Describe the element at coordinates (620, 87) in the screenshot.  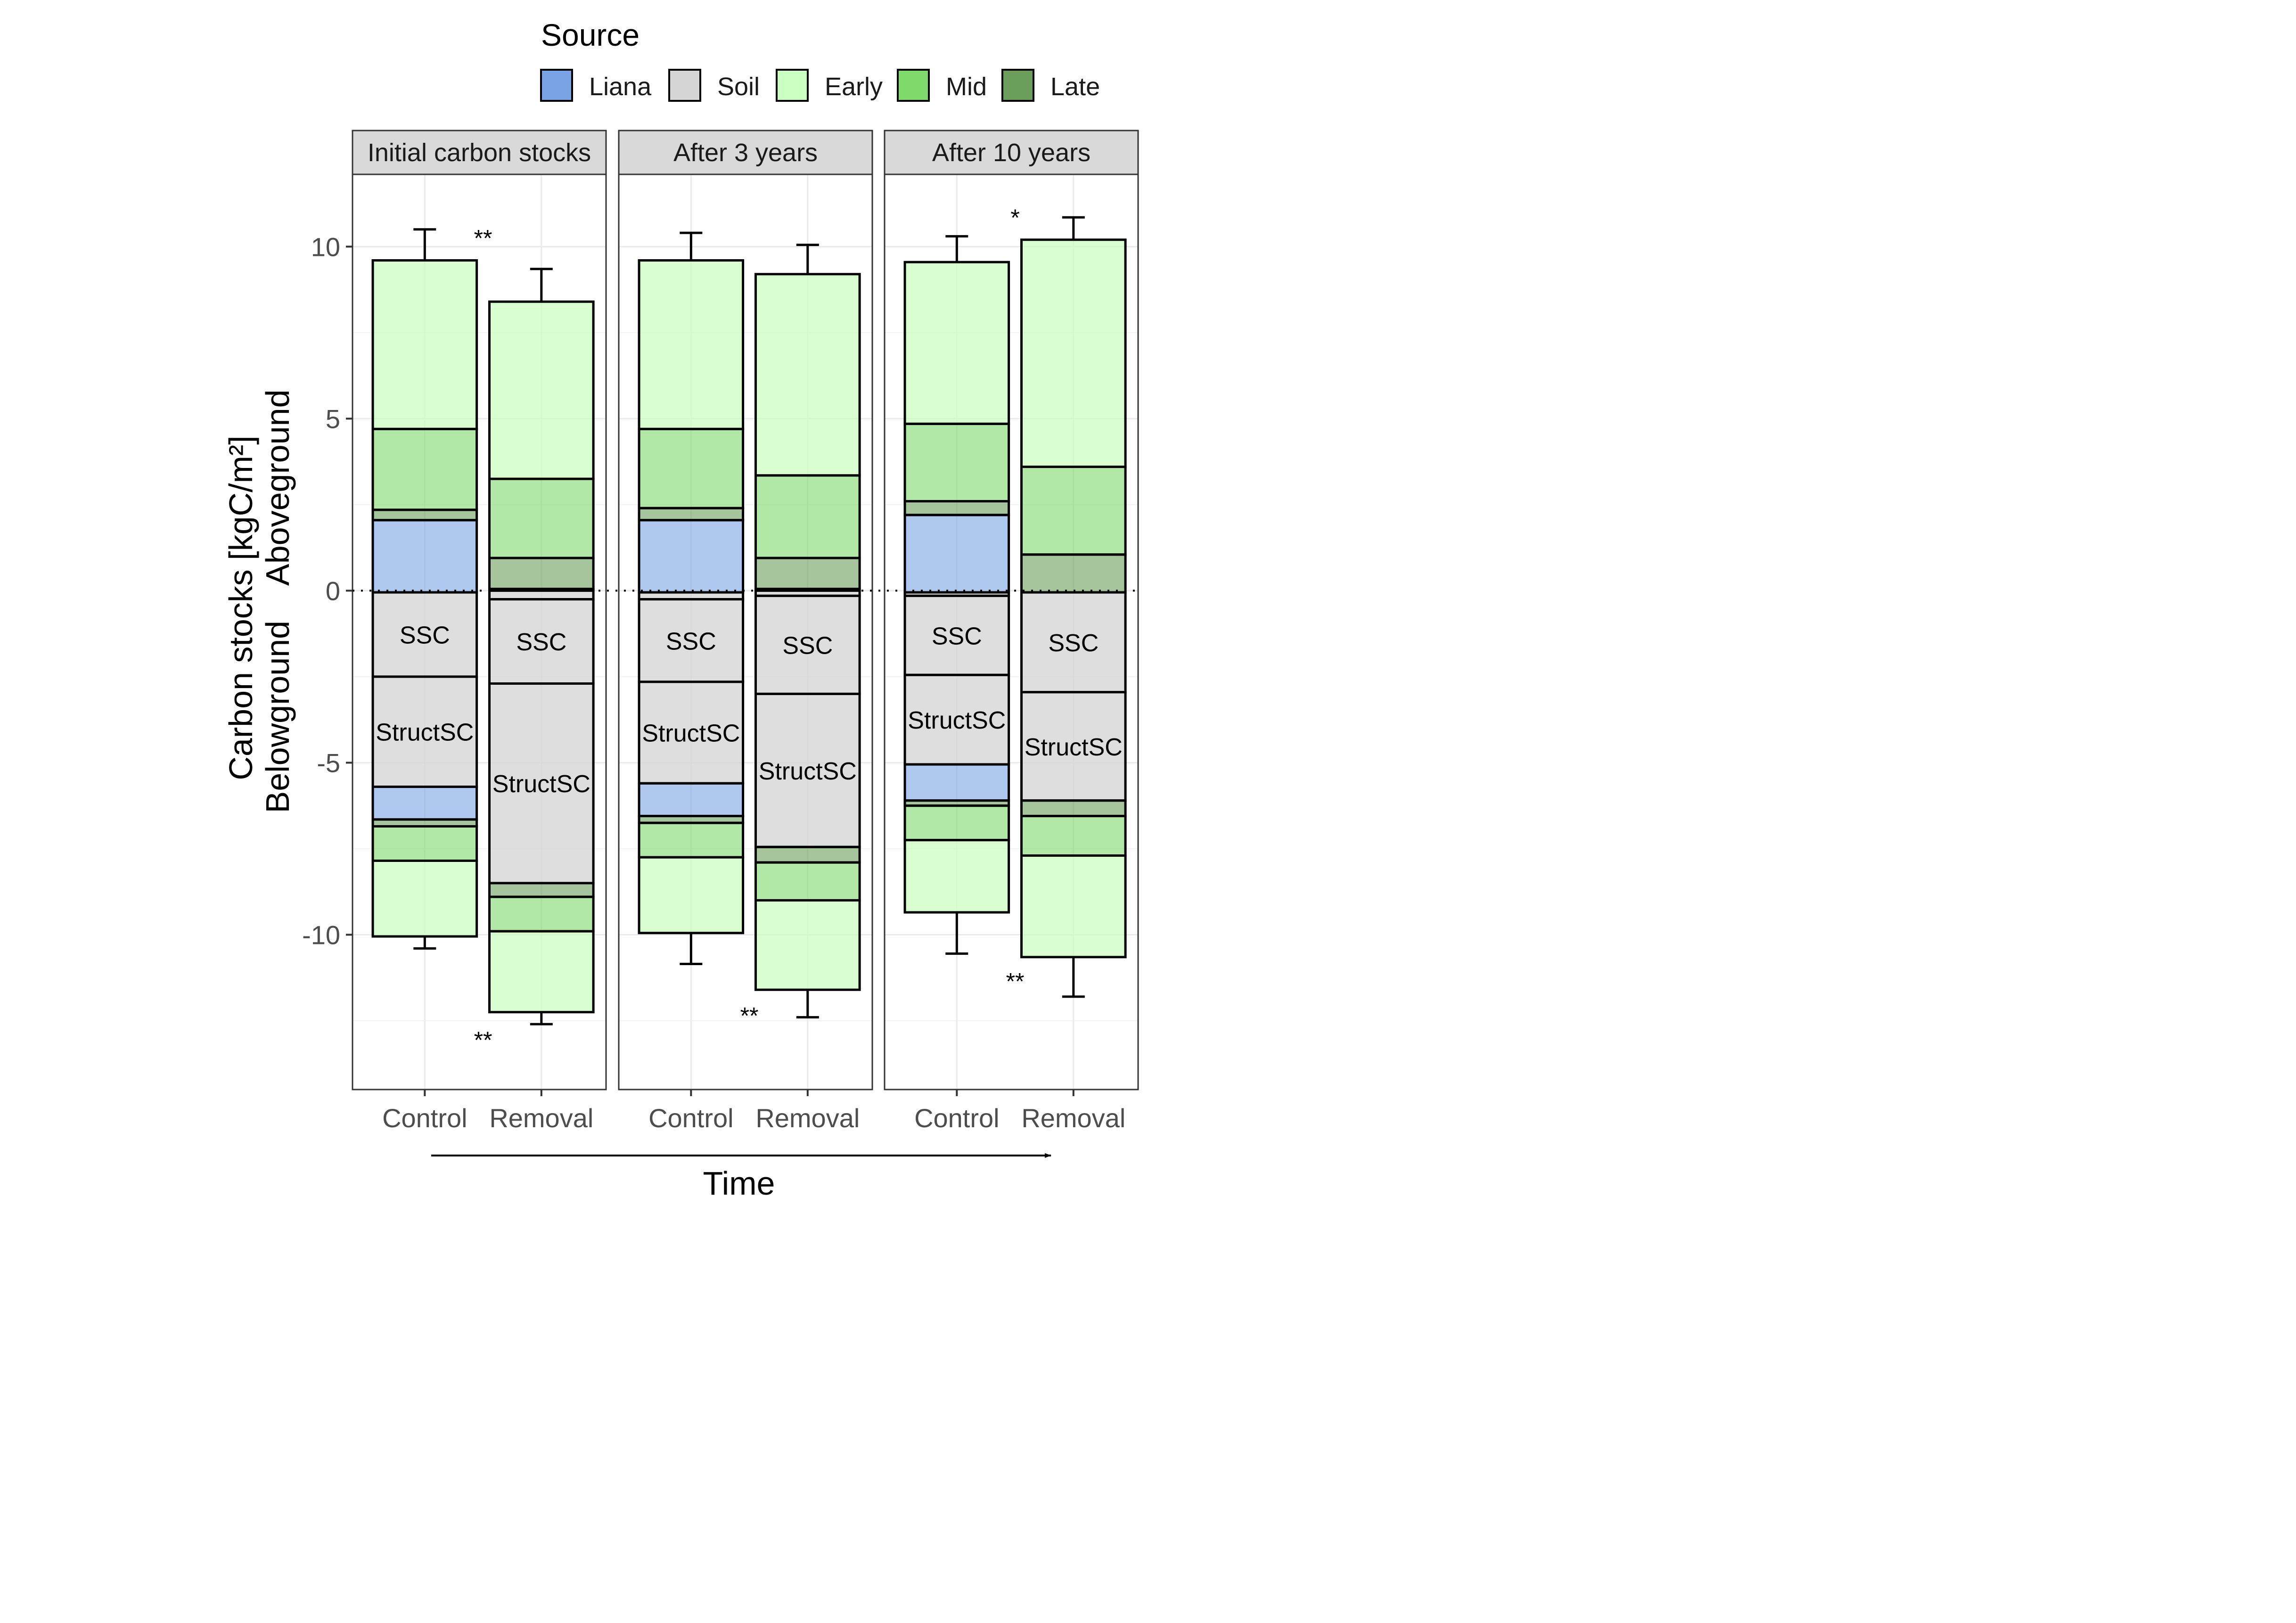
I see `legend-label-liana: Liana` at that location.